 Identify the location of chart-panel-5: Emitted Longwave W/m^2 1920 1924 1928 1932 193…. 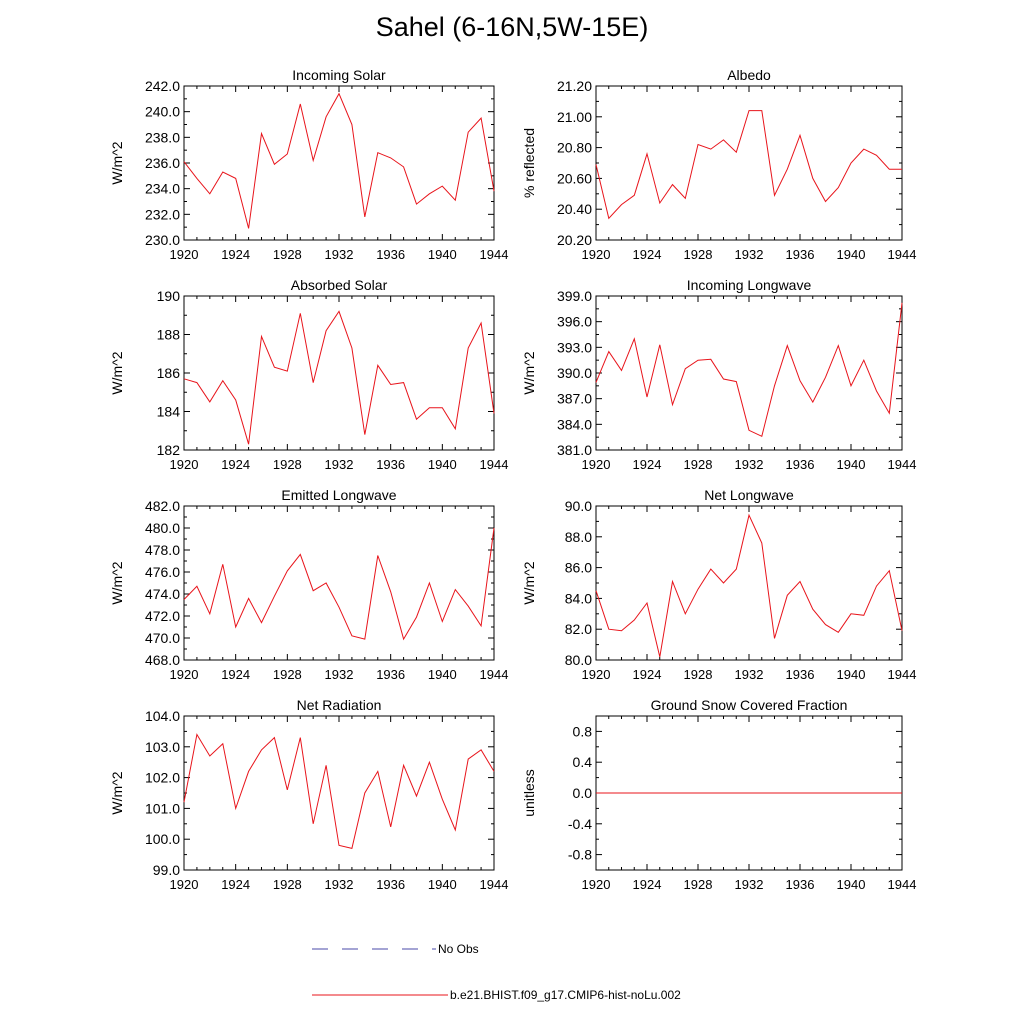
(308, 584).